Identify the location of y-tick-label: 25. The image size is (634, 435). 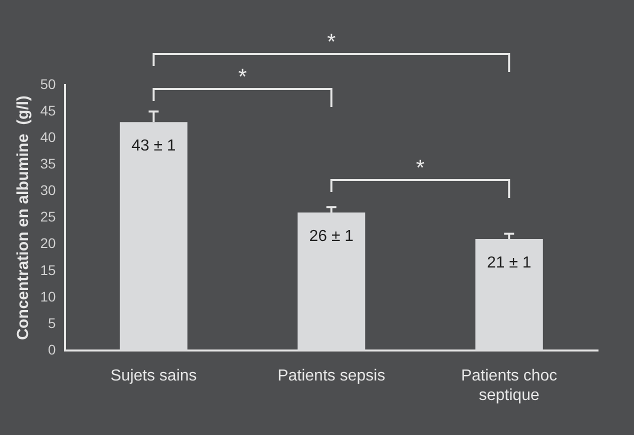
(48, 216).